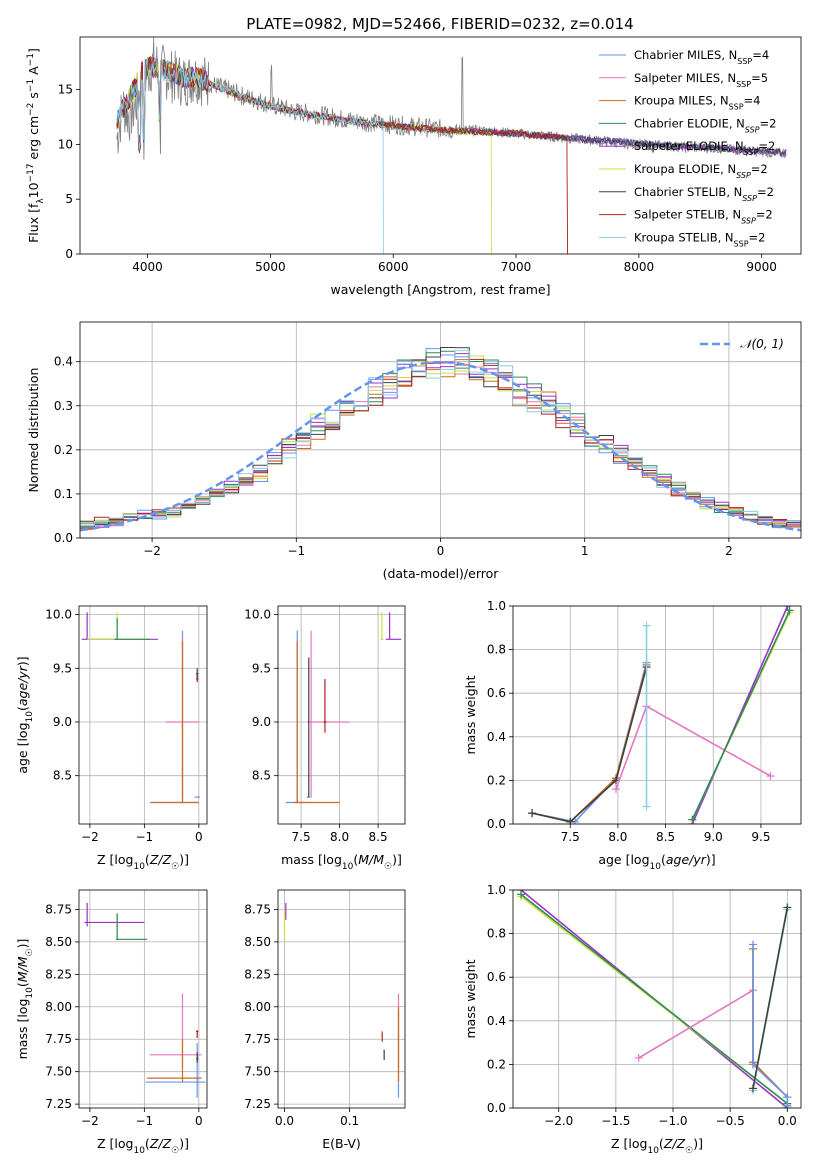 This screenshot has width=819, height=1170. I want to click on x-axis-label: E(B-V), so click(341, 1143).